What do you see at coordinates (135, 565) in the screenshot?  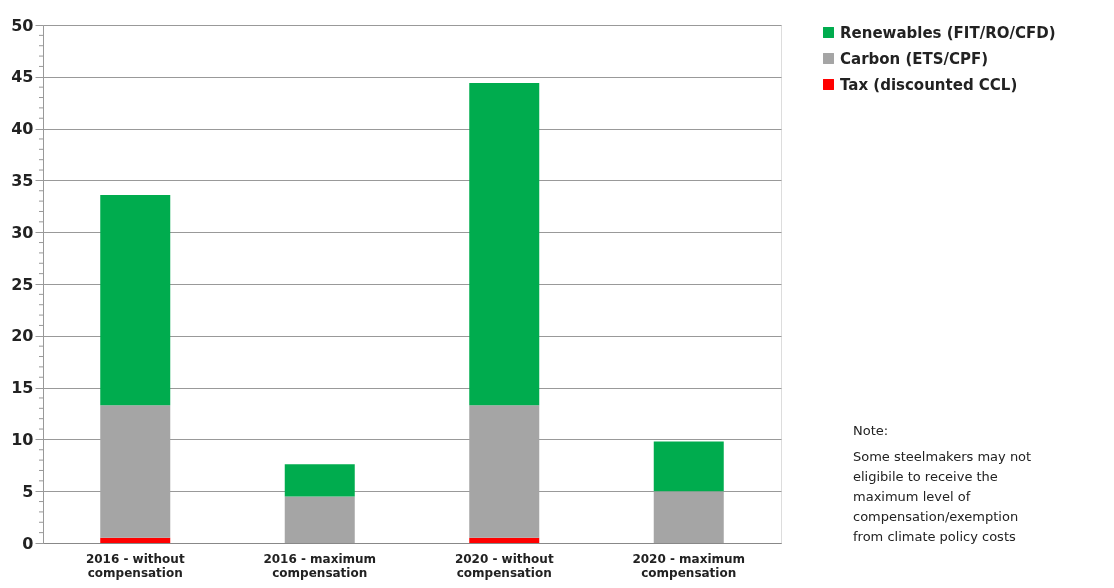 I see `x-tick-label: 2016 - without compensation` at bounding box center [135, 565].